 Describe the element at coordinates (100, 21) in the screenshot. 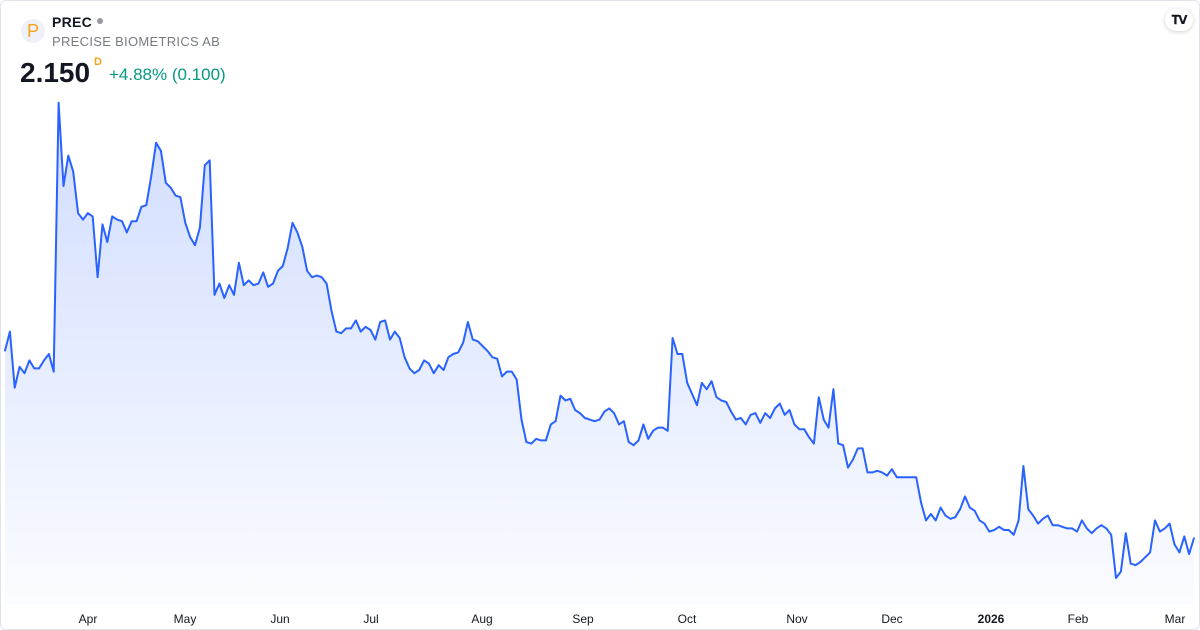

I see `market-status-dot-icon` at that location.